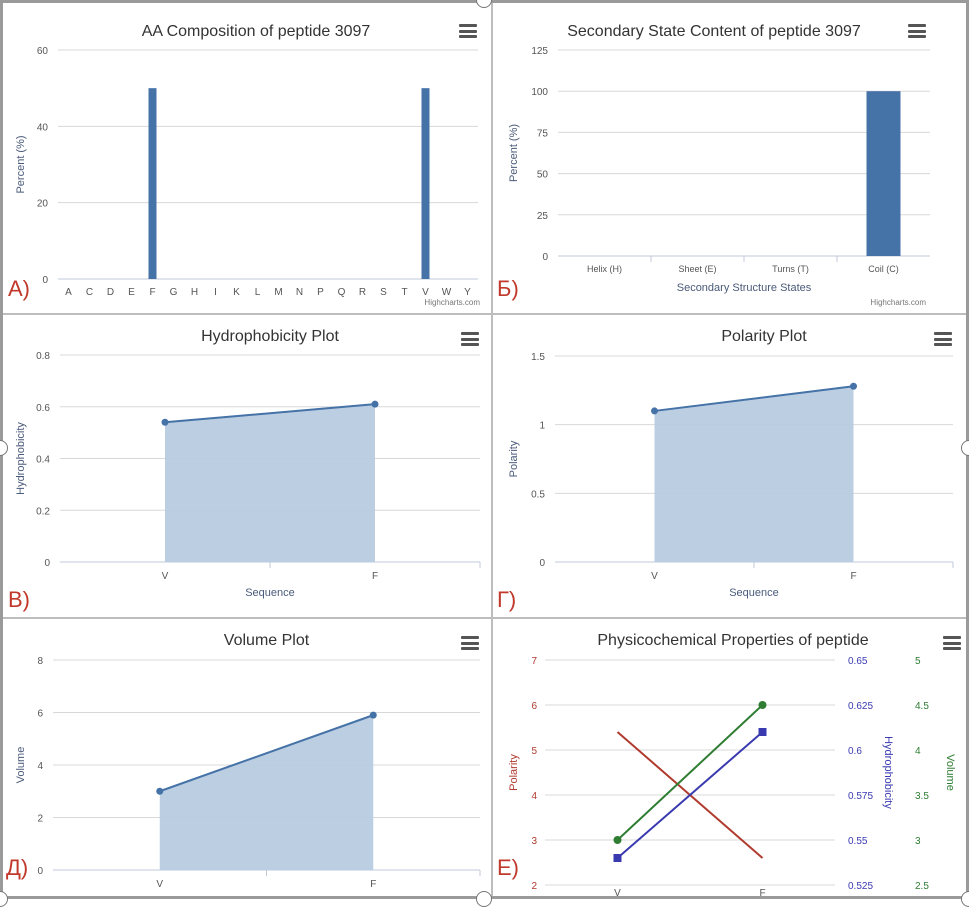 Image resolution: width=969 pixels, height=907 pixels. I want to click on x-tick-label: D, so click(110, 292).